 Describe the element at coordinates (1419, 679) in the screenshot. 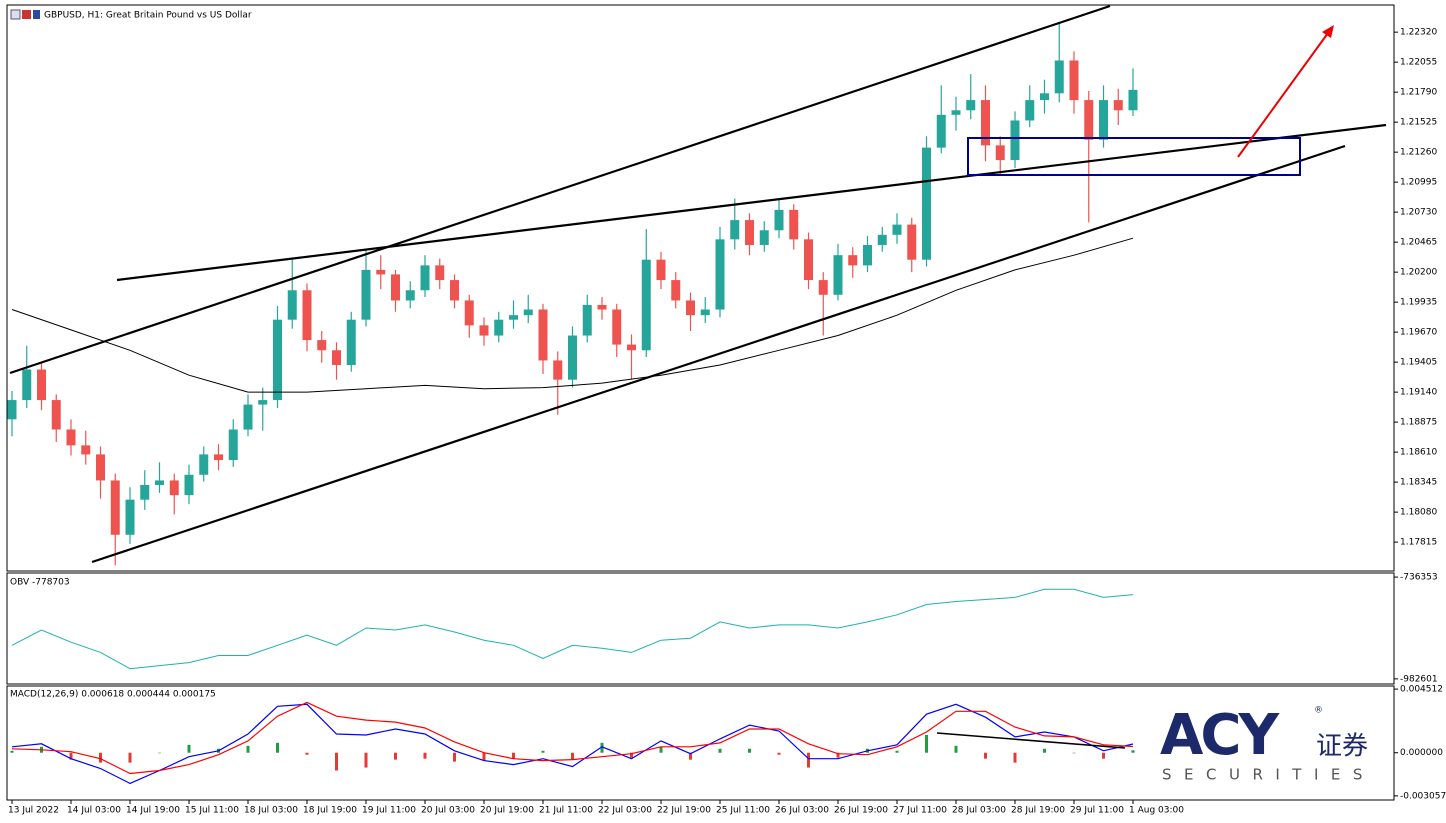

I see `y-tick-label: -982601` at that location.